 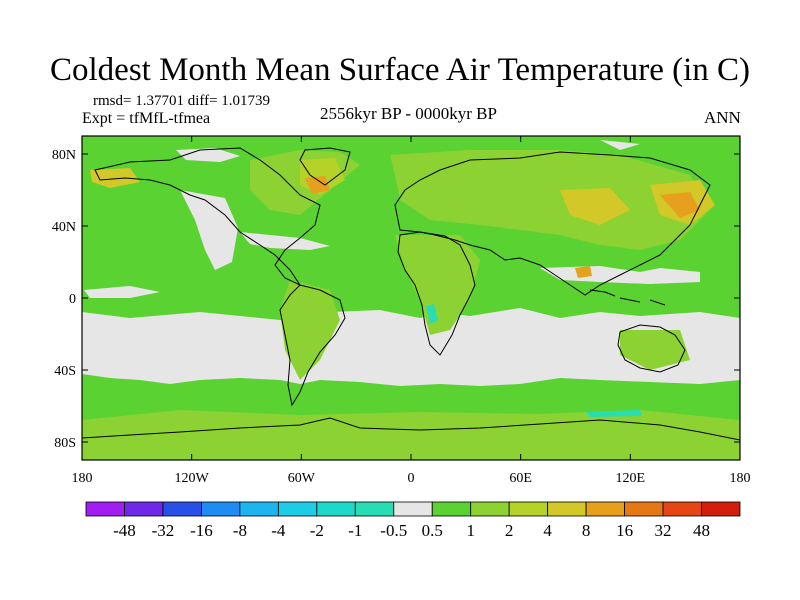 I want to click on colorbar-label: 8, so click(x=586, y=530).